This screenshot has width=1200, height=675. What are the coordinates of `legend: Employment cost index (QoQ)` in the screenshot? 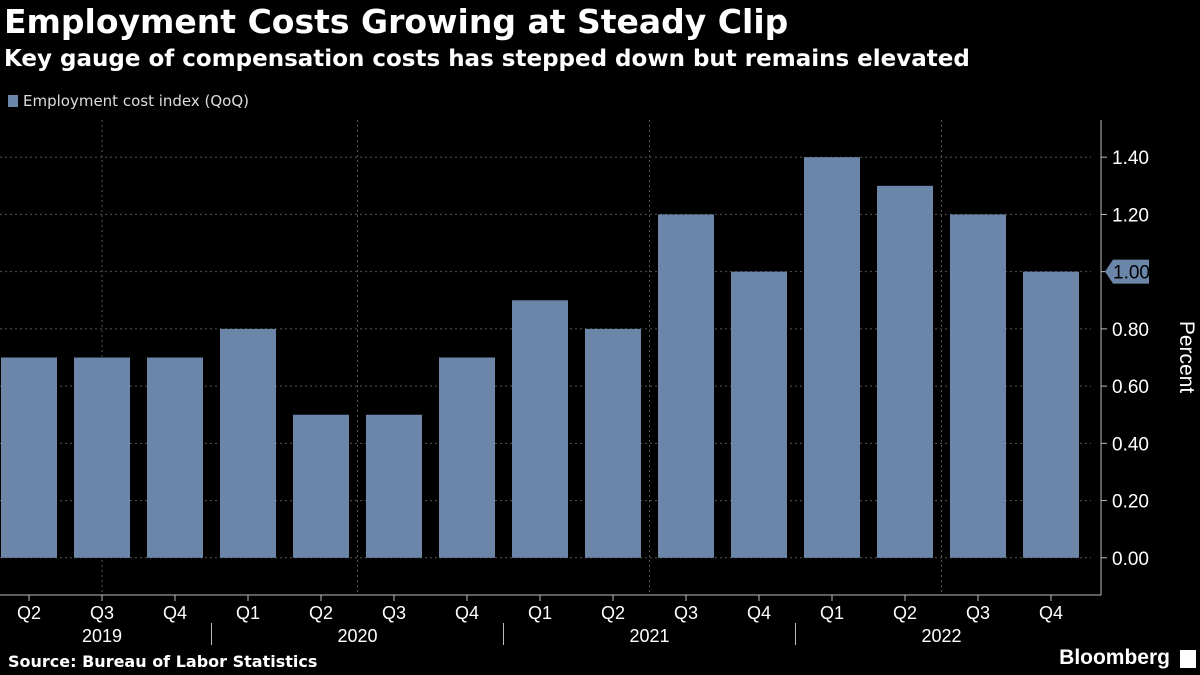 It's located at (128, 101).